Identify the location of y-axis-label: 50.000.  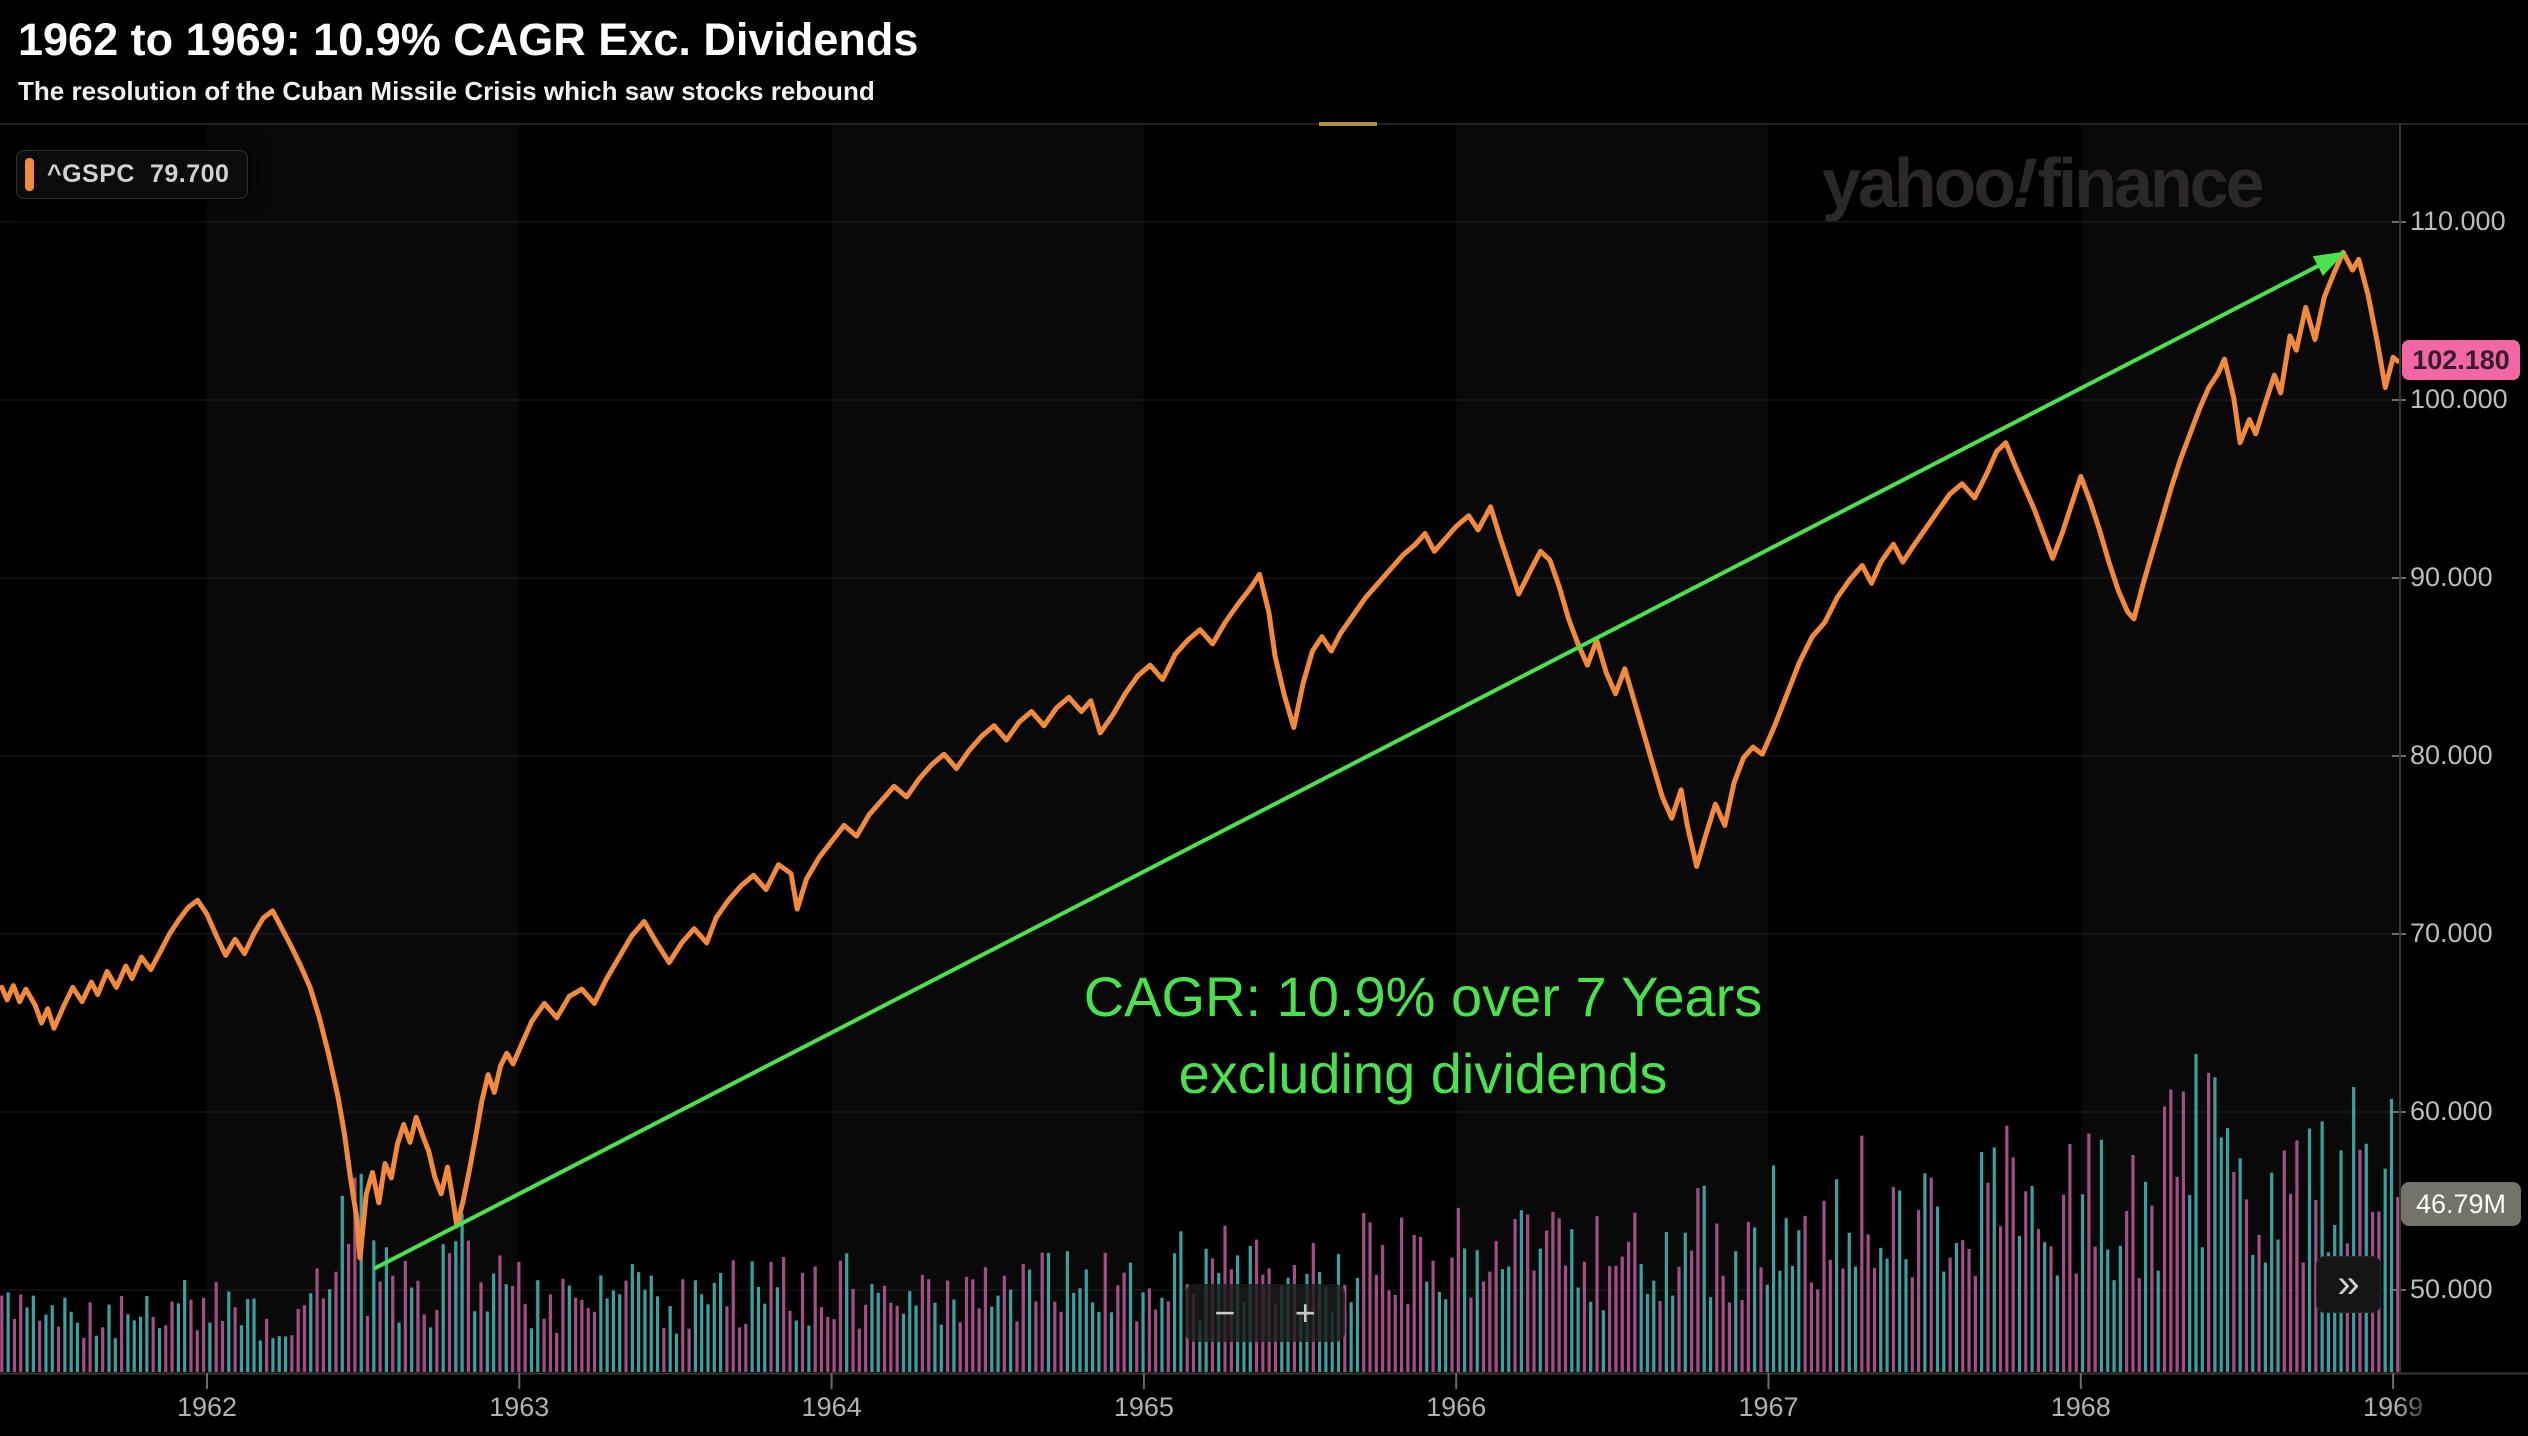
(2451, 1289).